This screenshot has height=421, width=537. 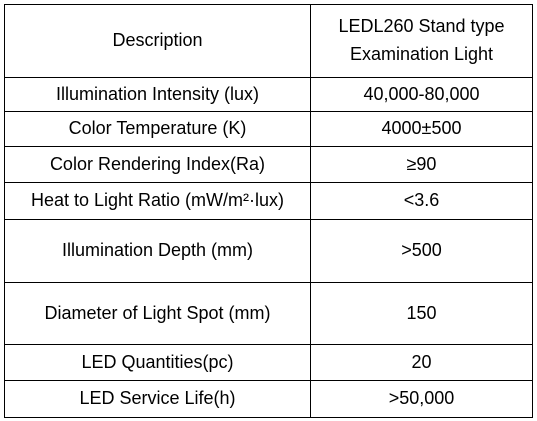 I want to click on table-row: Heat to Light Ratio (mW/m²·lux) <3.6, so click(x=268, y=201).